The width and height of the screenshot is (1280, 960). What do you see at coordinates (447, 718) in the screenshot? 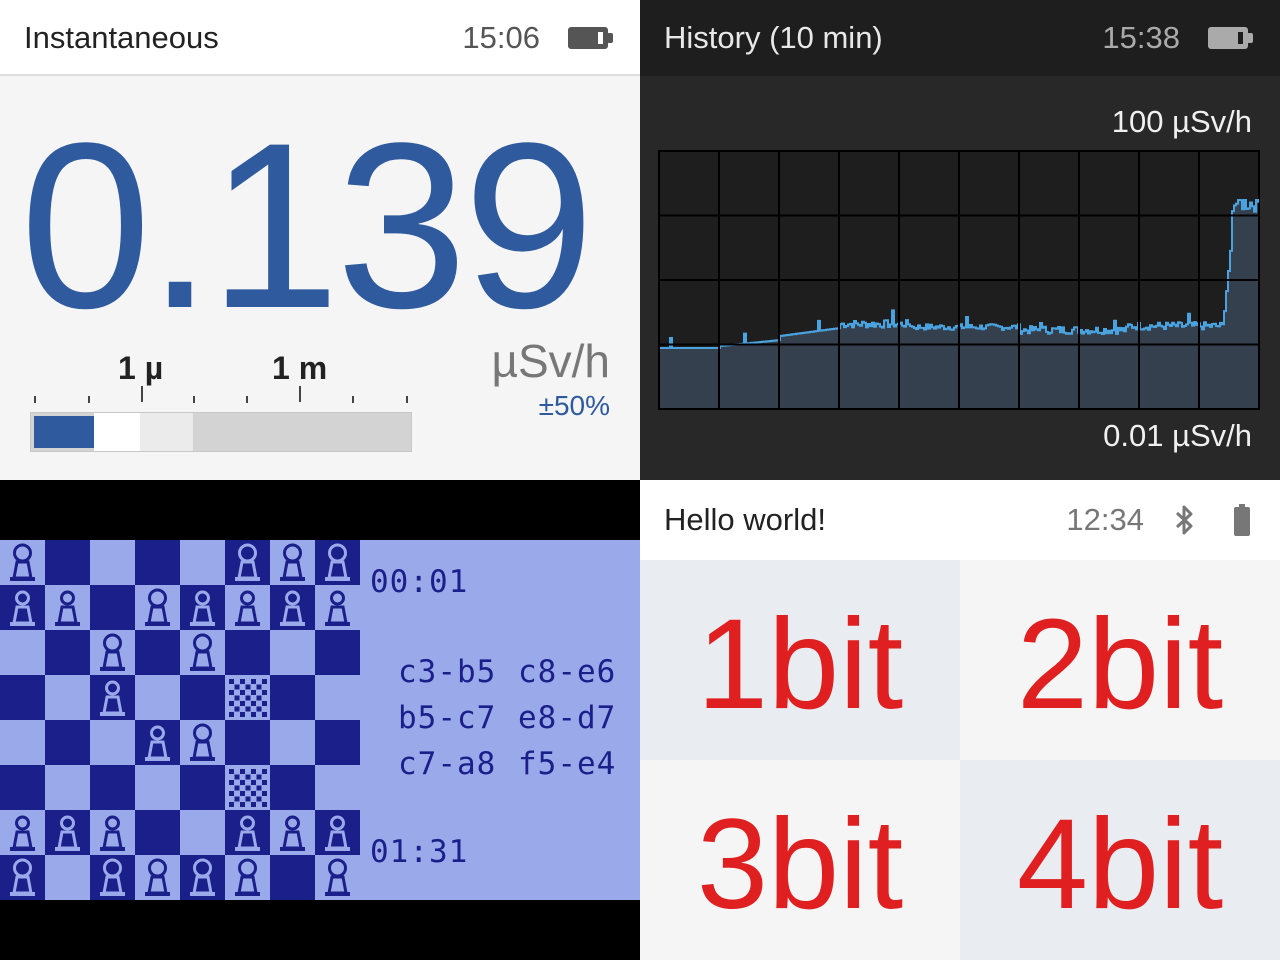
I see `move-2-white: b5-c7` at bounding box center [447, 718].